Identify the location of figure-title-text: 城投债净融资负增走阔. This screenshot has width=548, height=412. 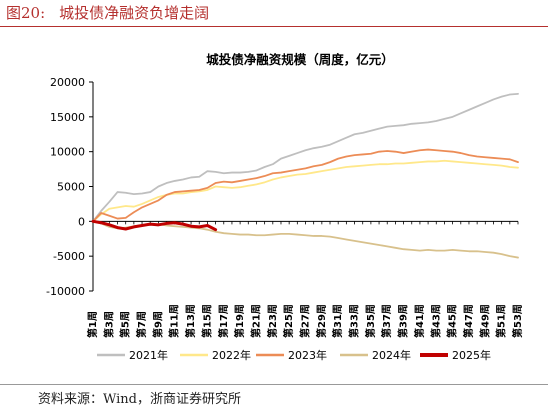
(134, 13).